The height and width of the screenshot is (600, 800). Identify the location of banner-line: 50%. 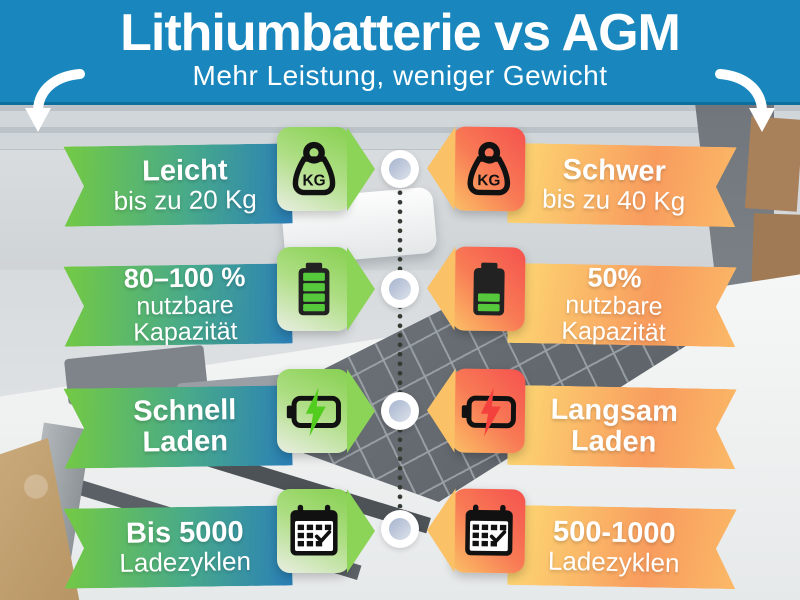
(614, 278).